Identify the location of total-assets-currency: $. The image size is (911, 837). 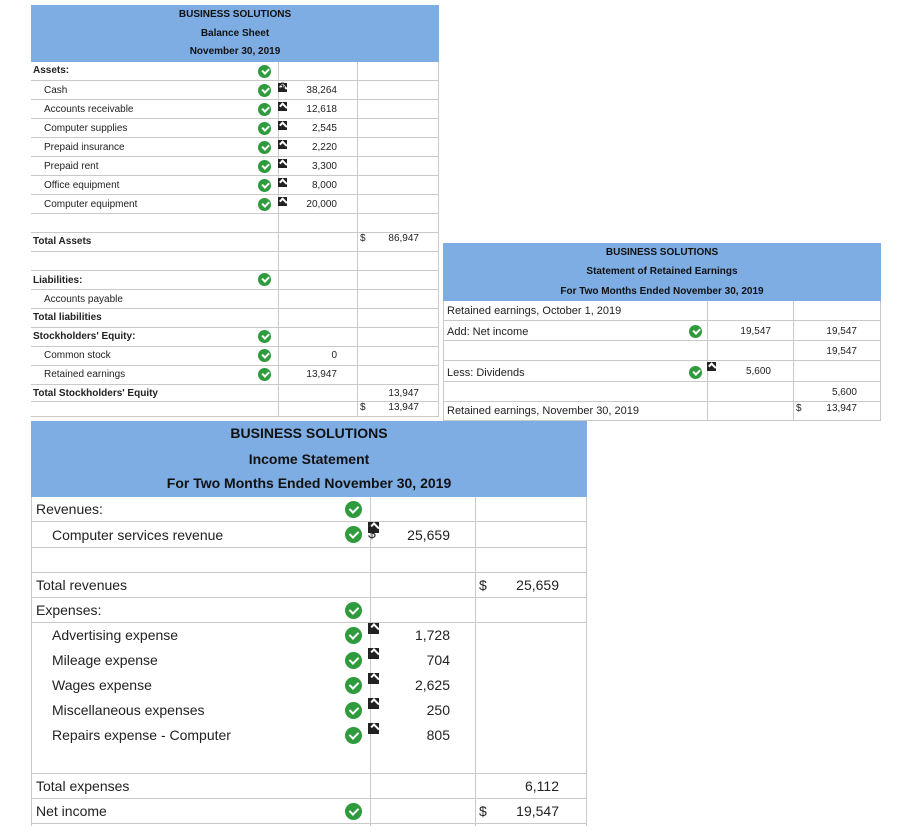
(363, 238).